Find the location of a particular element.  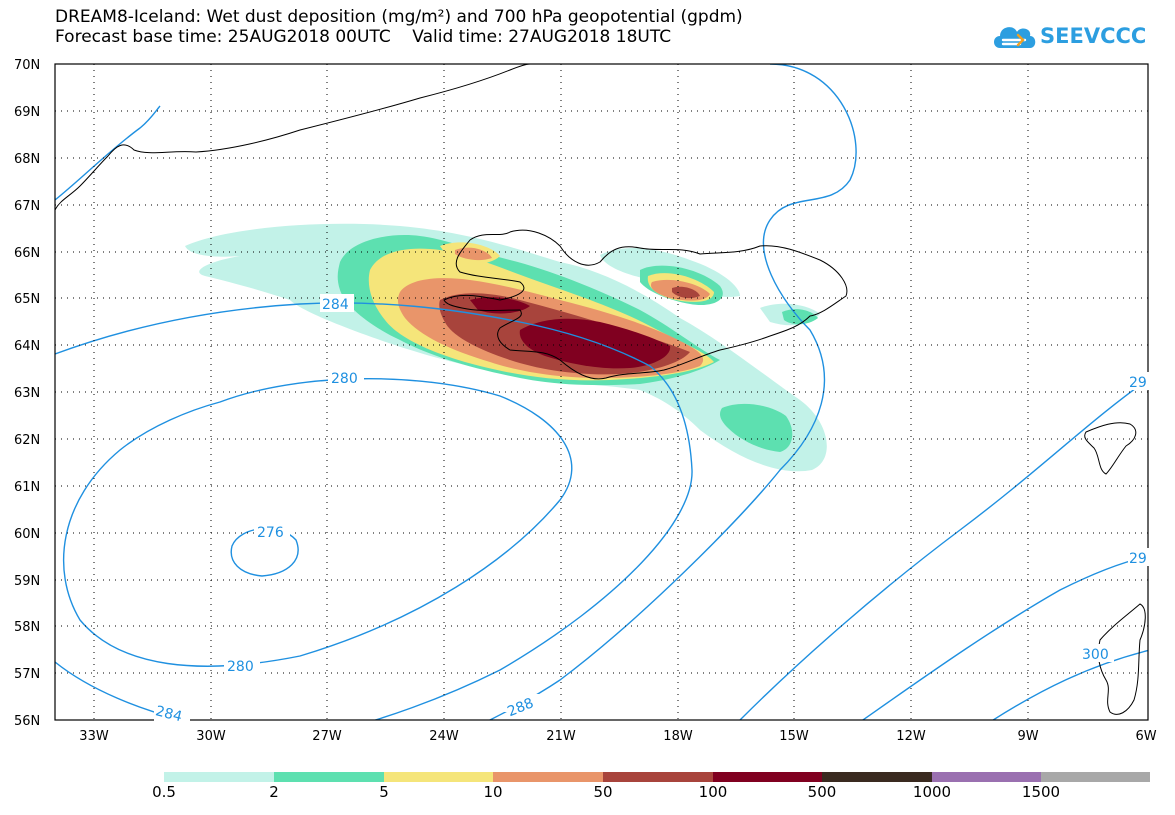

legend-label: 10 is located at coordinates (493, 792).